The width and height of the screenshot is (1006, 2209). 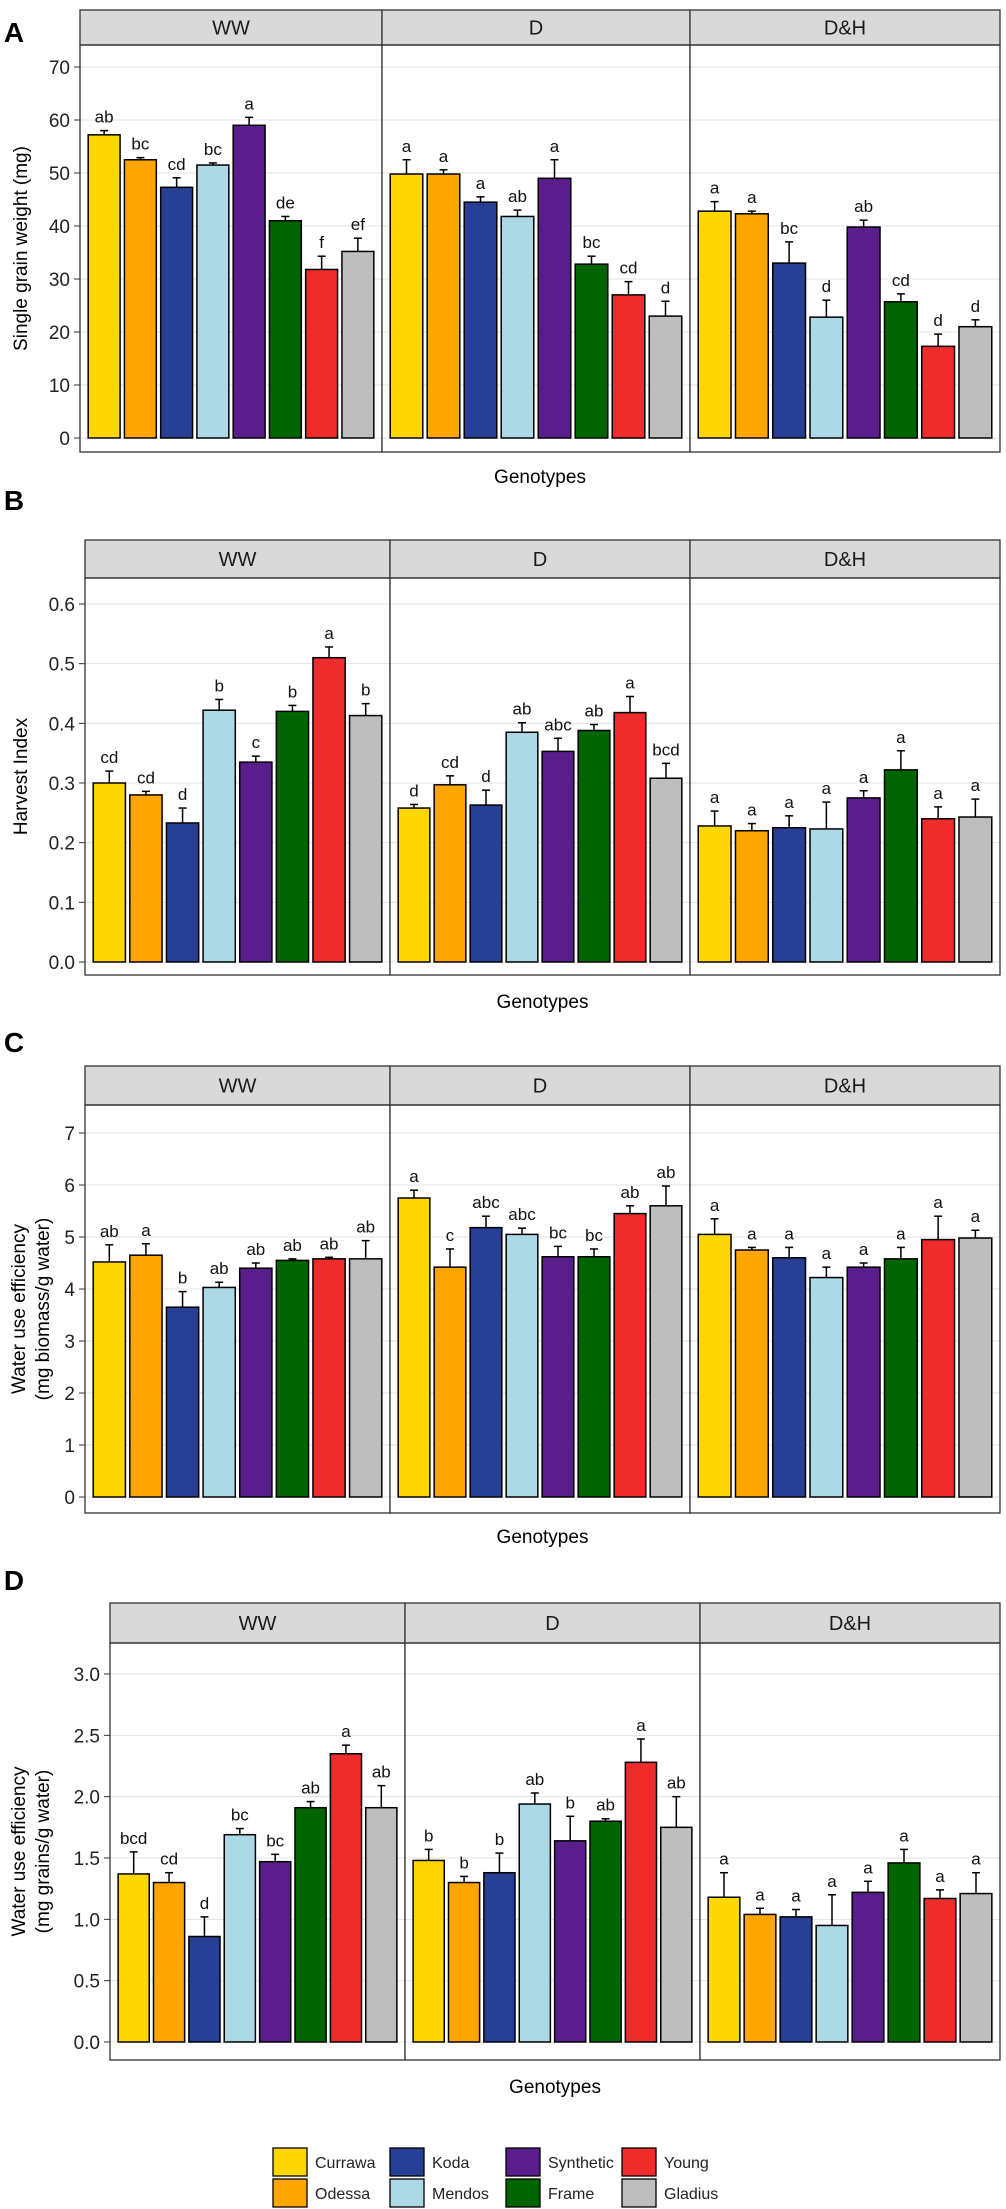 I want to click on y-axis-title: Water use efficiency (mg grains/g water), so click(x=31, y=1851).